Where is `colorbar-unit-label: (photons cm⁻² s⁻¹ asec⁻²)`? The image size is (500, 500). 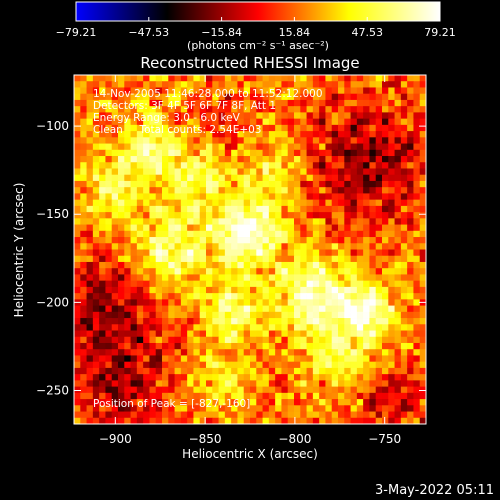
colorbar-unit-label: (photons cm⁻² s⁻¹ asec⁻²) is located at coordinates (258, 45).